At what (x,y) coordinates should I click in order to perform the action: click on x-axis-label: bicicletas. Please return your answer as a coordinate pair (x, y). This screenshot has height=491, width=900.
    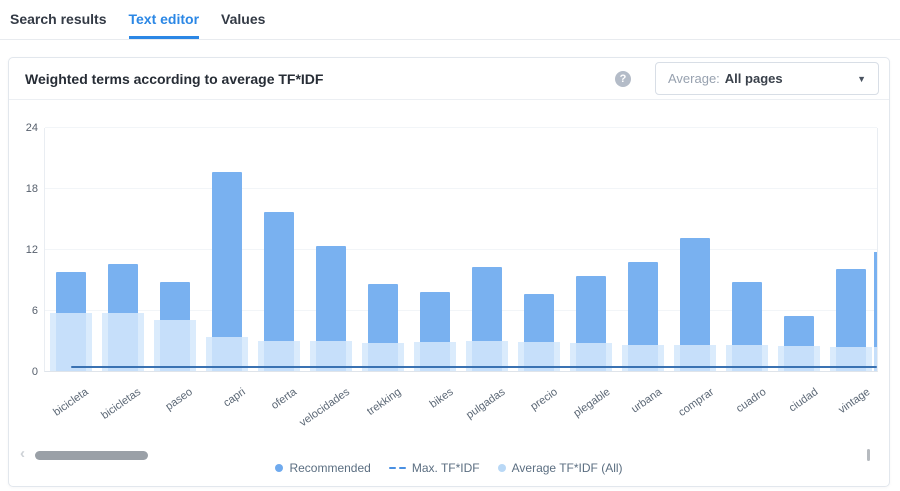
    Looking at the image, I should click on (121, 404).